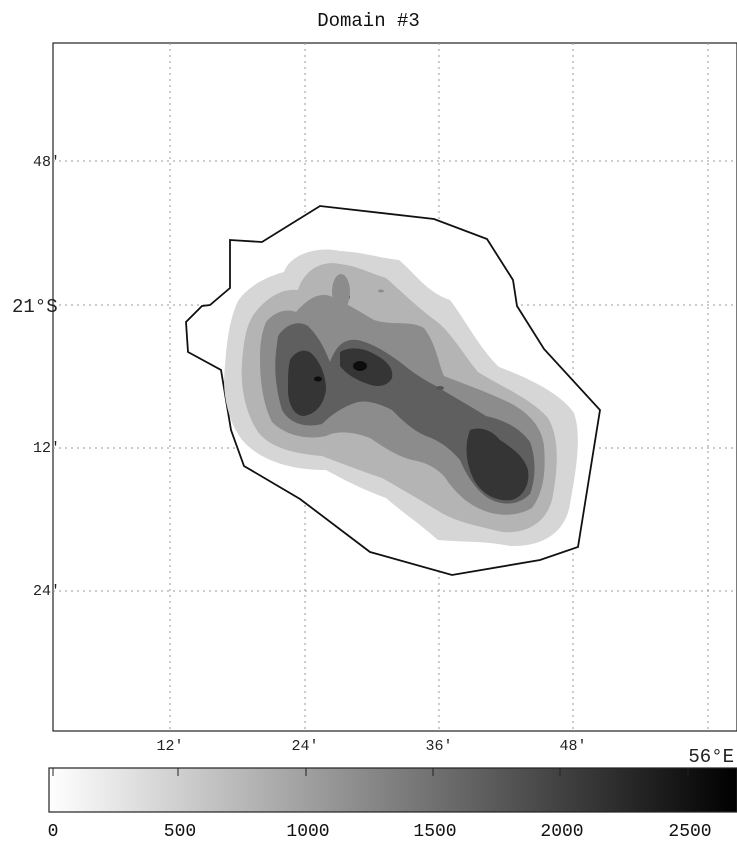 The image size is (737, 843). What do you see at coordinates (36, 377) in the screenshot?
I see `lat-ticks: 48′ 21°S 12′ 24′` at bounding box center [36, 377].